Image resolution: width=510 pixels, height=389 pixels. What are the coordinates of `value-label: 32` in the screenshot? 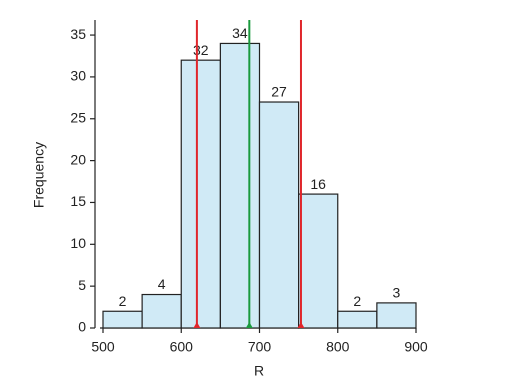 It's located at (201, 50).